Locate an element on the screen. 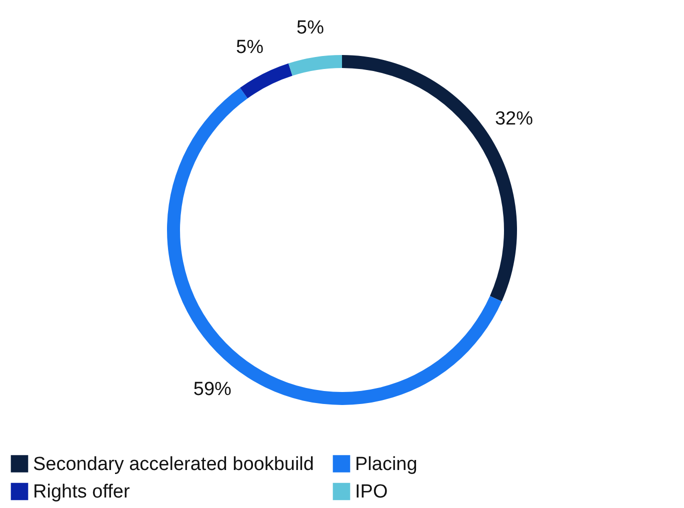  legend-label: Rights offer is located at coordinates (81, 492).